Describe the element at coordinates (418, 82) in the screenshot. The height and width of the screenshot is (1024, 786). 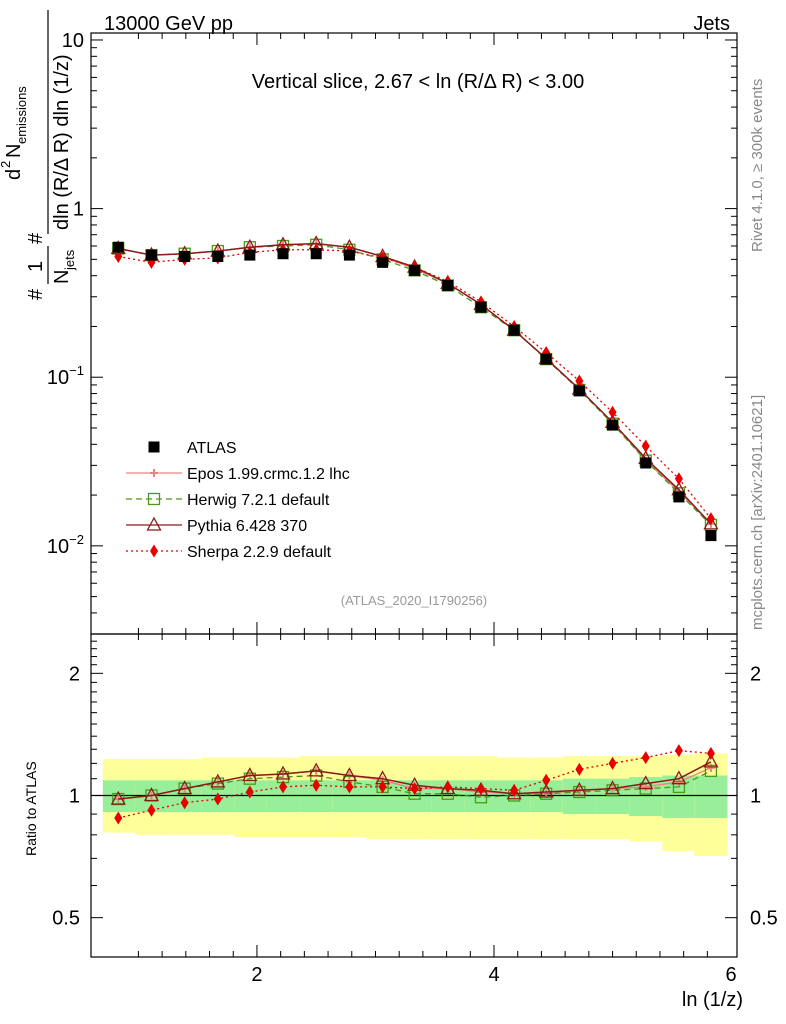
I see `main-title: Vertical slice, 2.67 < ln (R/Δ R) < 3.00` at that location.